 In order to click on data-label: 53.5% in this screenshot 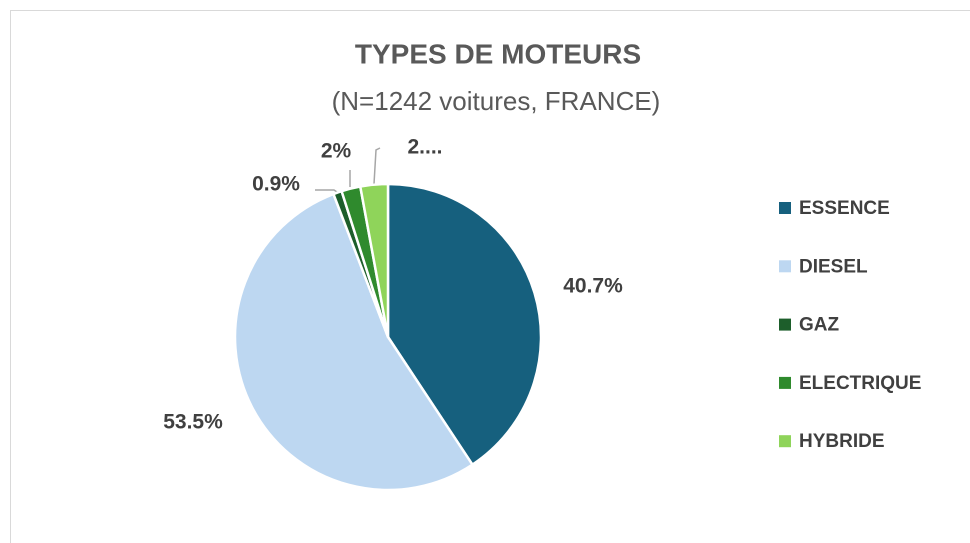, I will do `click(193, 422)`.